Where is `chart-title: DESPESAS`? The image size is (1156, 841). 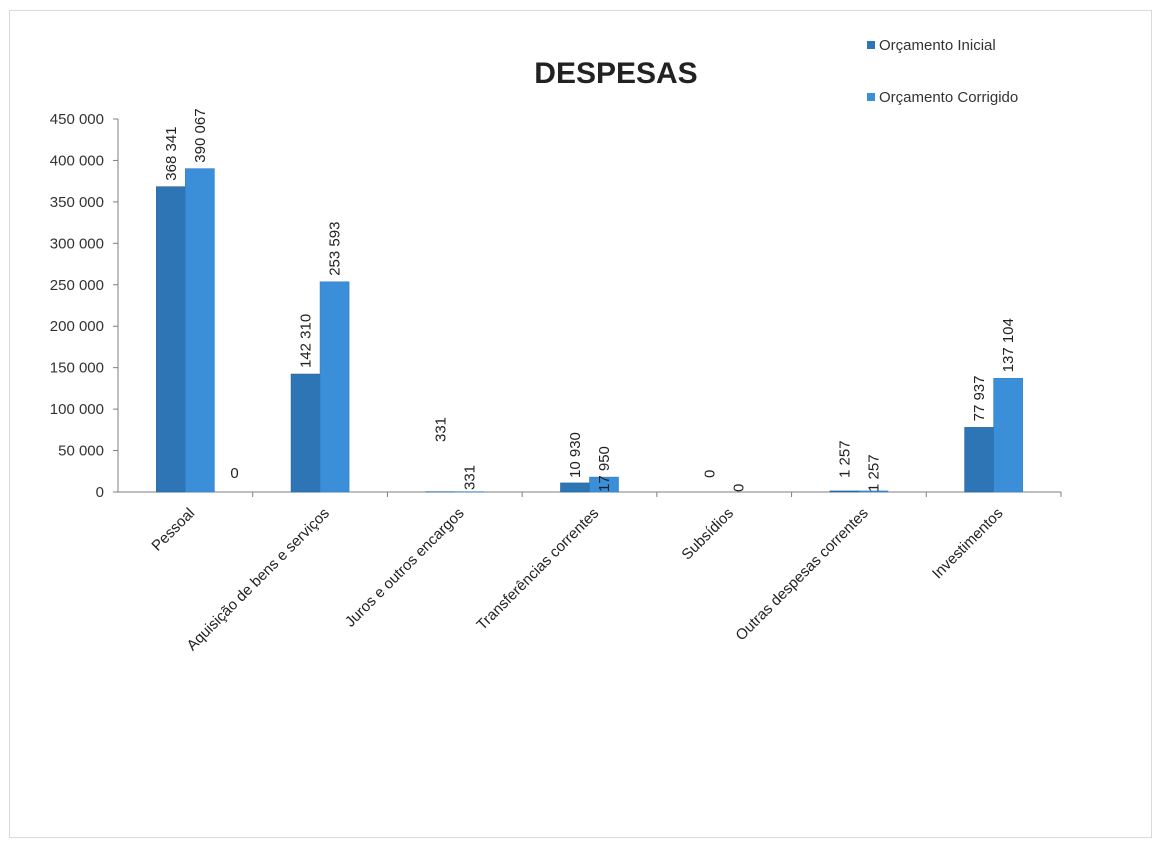 chart-title: DESPESAS is located at coordinates (615, 73).